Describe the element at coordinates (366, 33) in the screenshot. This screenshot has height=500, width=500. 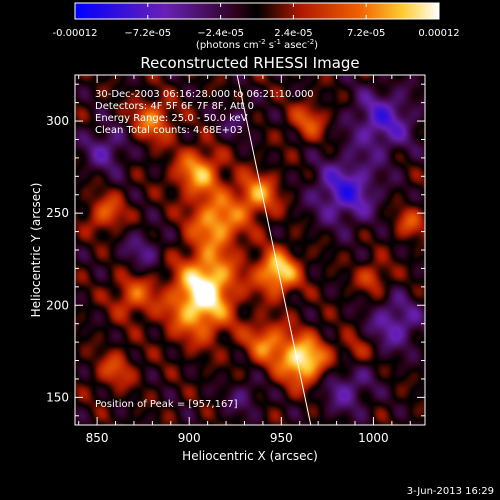
I see `colorbar-tick-label: 7.2e-05` at that location.